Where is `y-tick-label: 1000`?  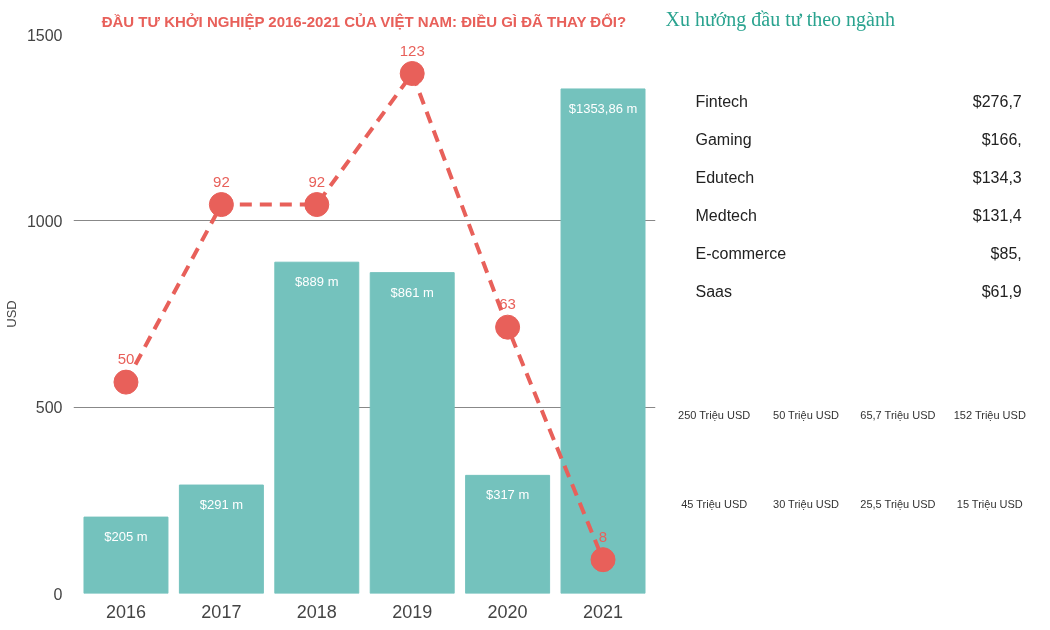 y-tick-label: 1000 is located at coordinates (44, 221).